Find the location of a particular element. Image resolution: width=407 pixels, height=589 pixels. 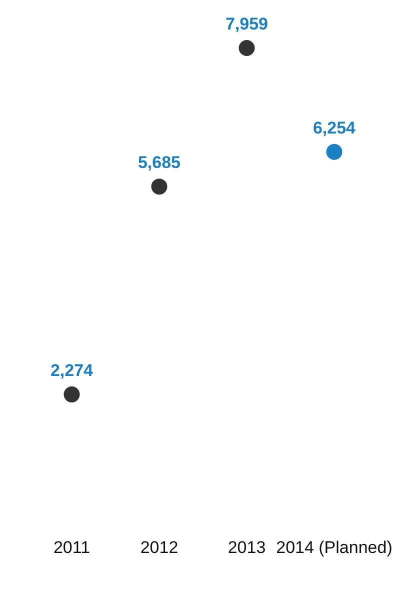

x-tick-label: 2014 (Planned) is located at coordinates (334, 548).